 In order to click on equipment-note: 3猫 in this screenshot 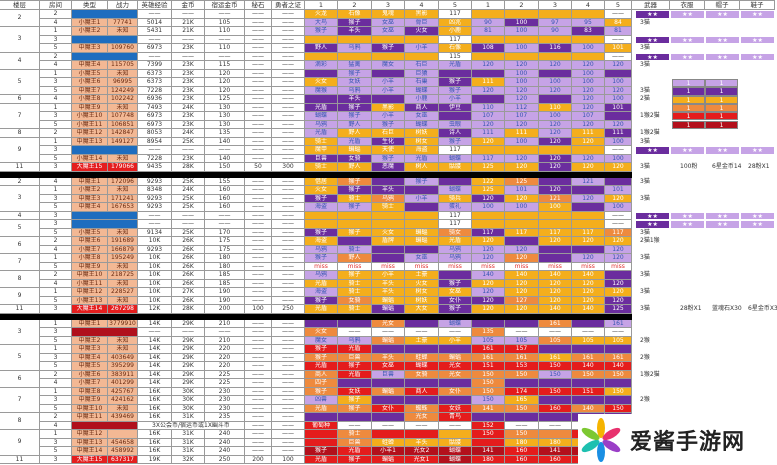, I will do `click(645, 90)`.